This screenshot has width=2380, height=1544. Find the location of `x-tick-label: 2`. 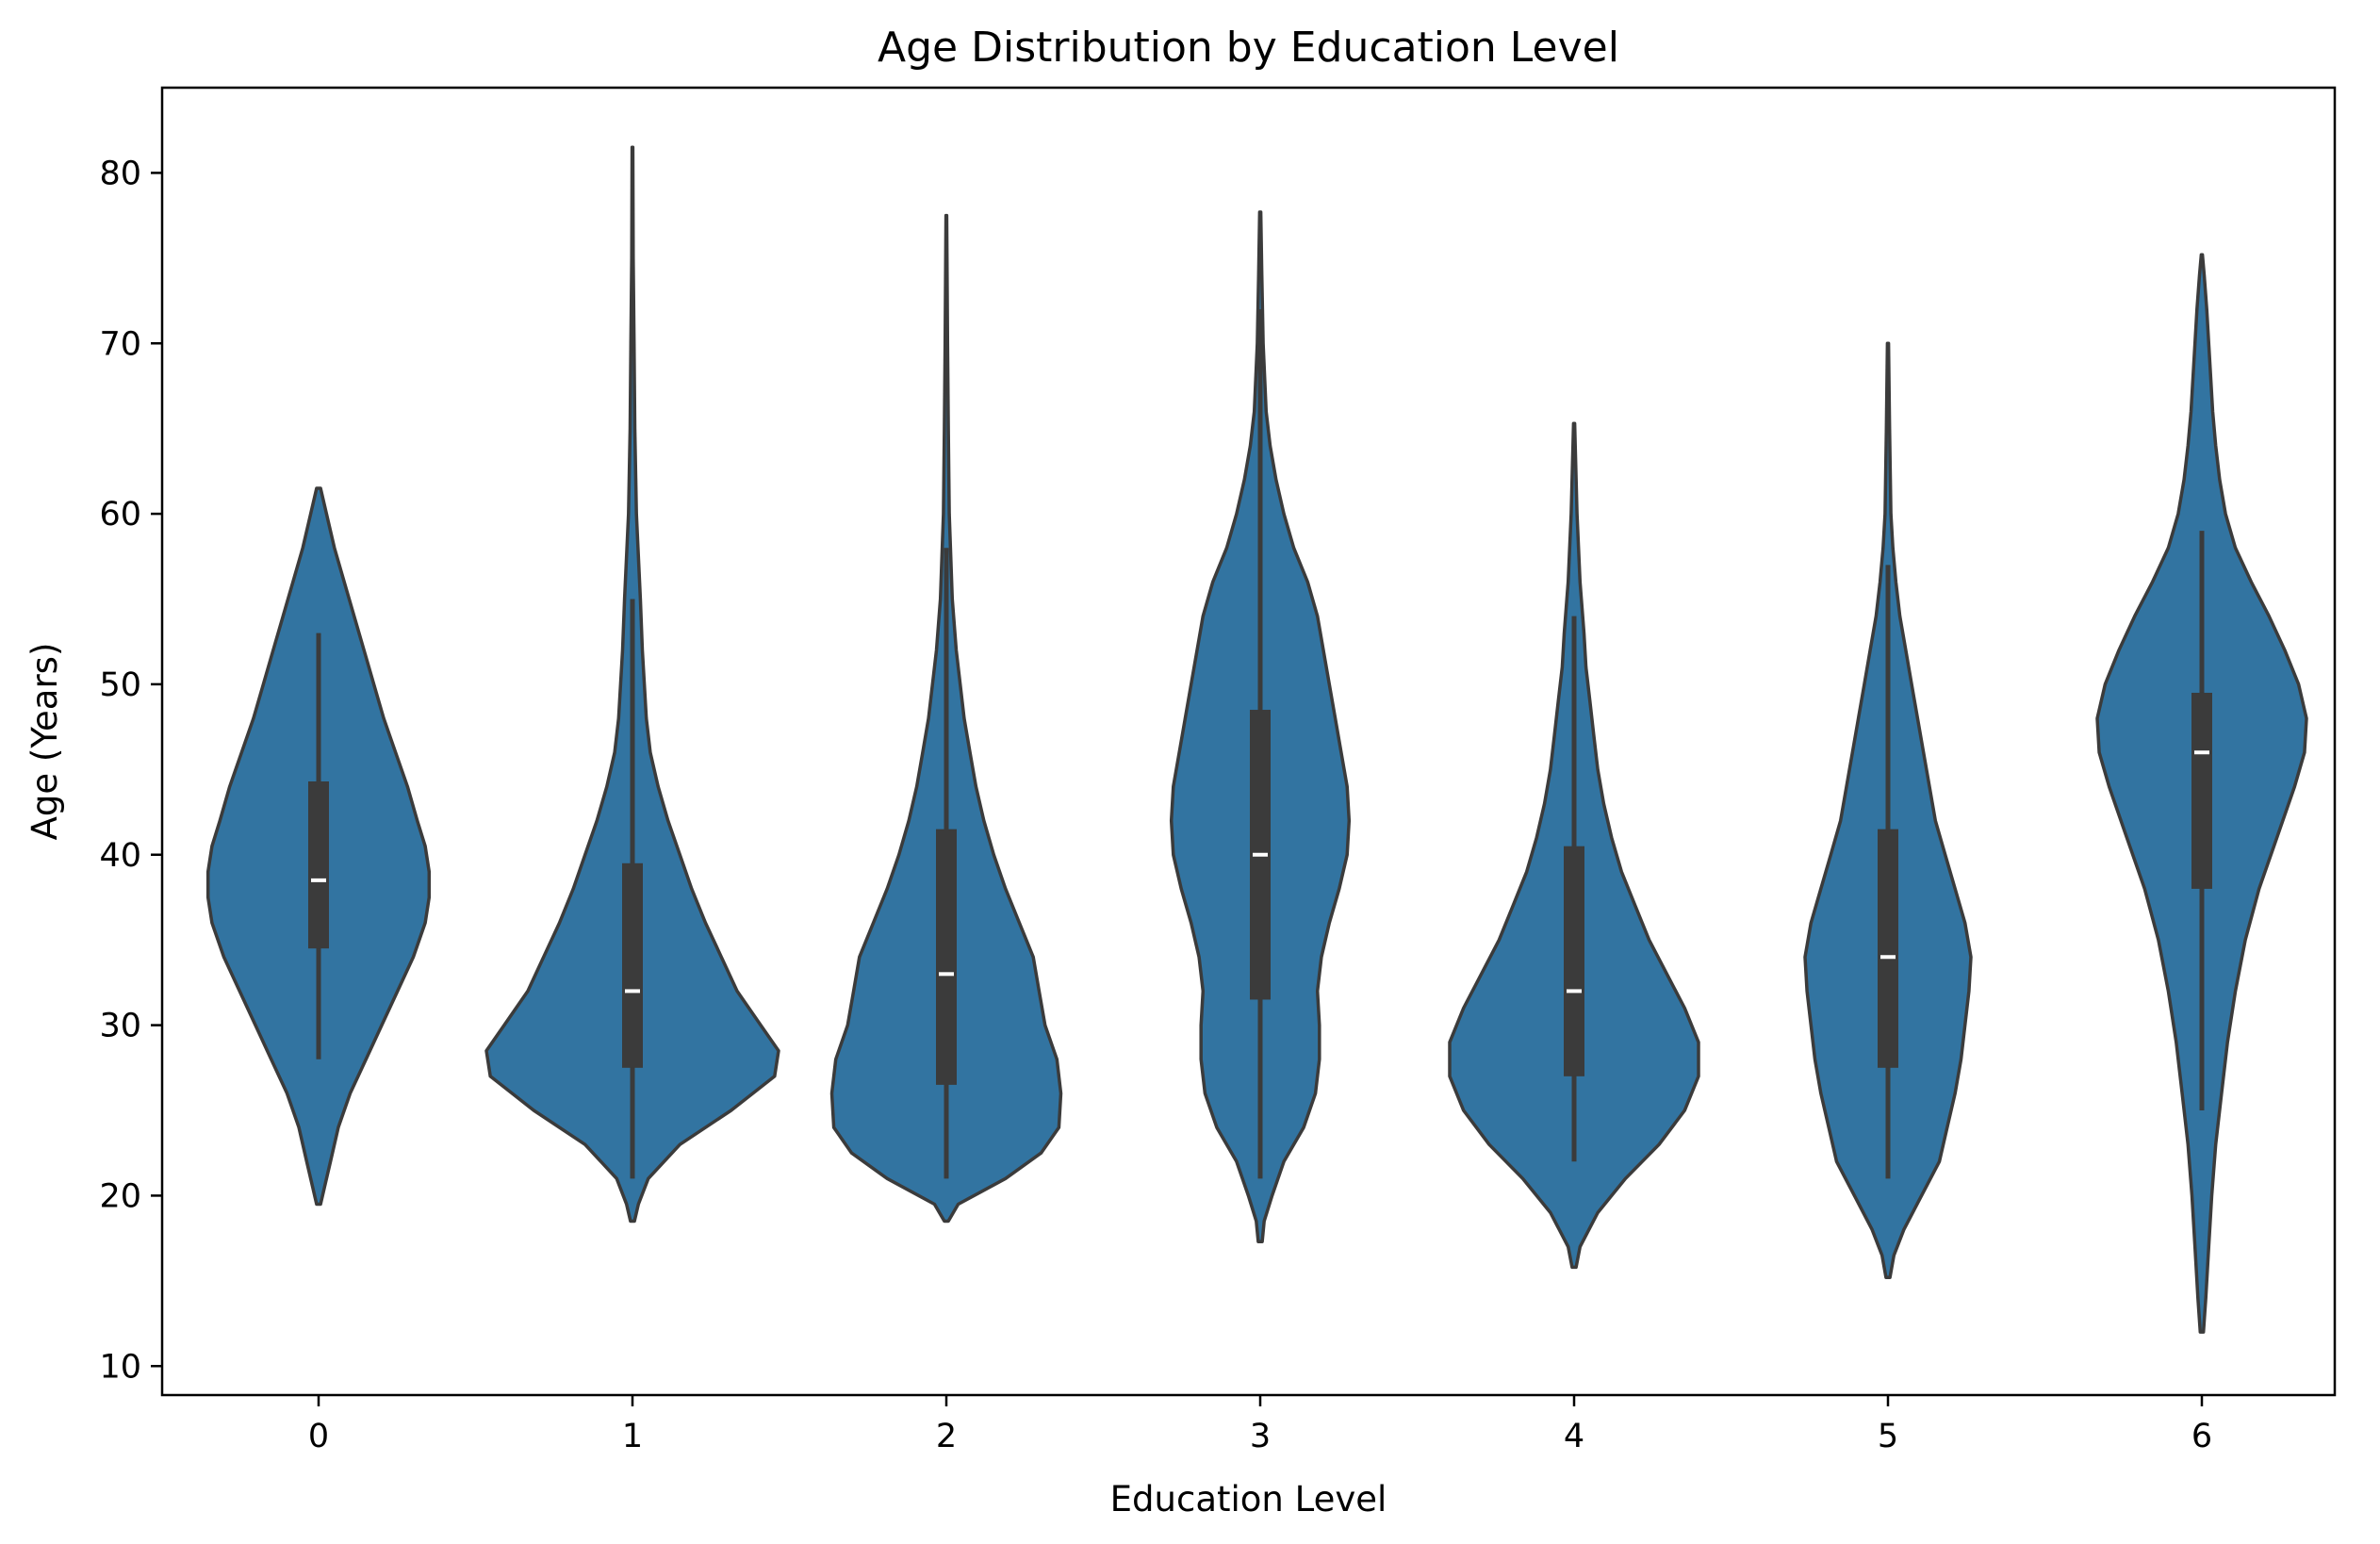

x-tick-label: 2 is located at coordinates (946, 1436).